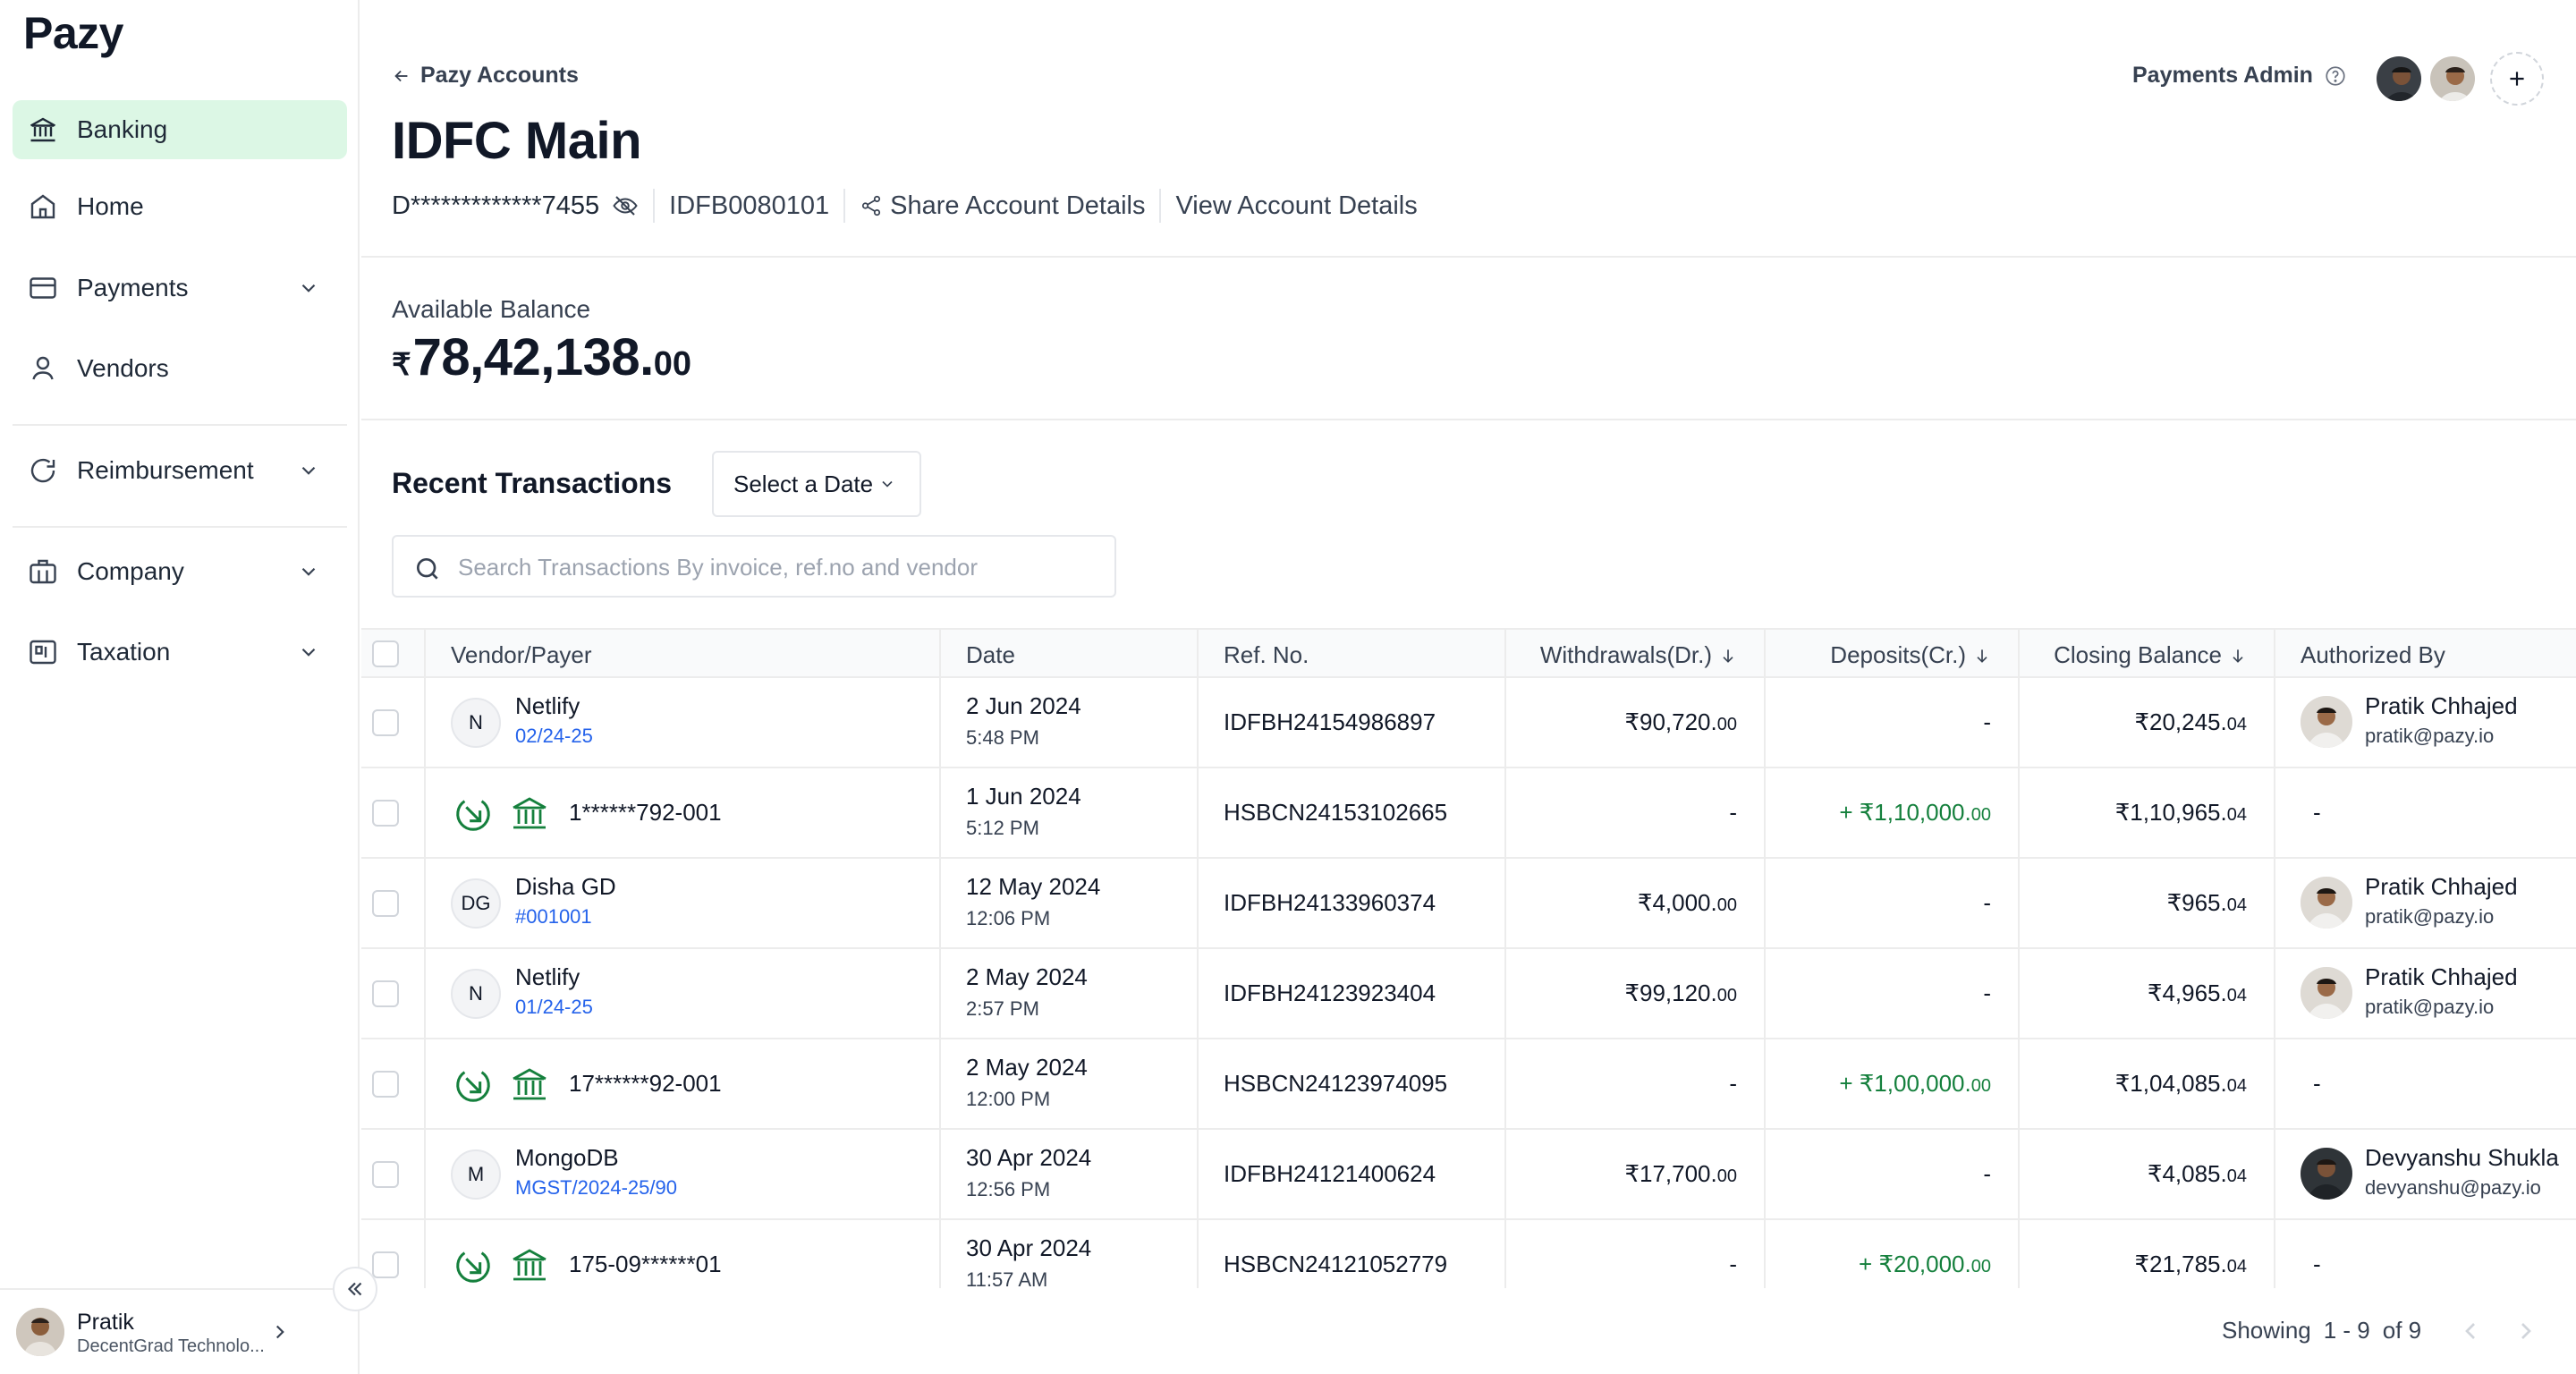 The width and height of the screenshot is (2576, 1374). Describe the element at coordinates (1638, 655) in the screenshot. I see `column-header: Withdrawals(Dr.)` at that location.